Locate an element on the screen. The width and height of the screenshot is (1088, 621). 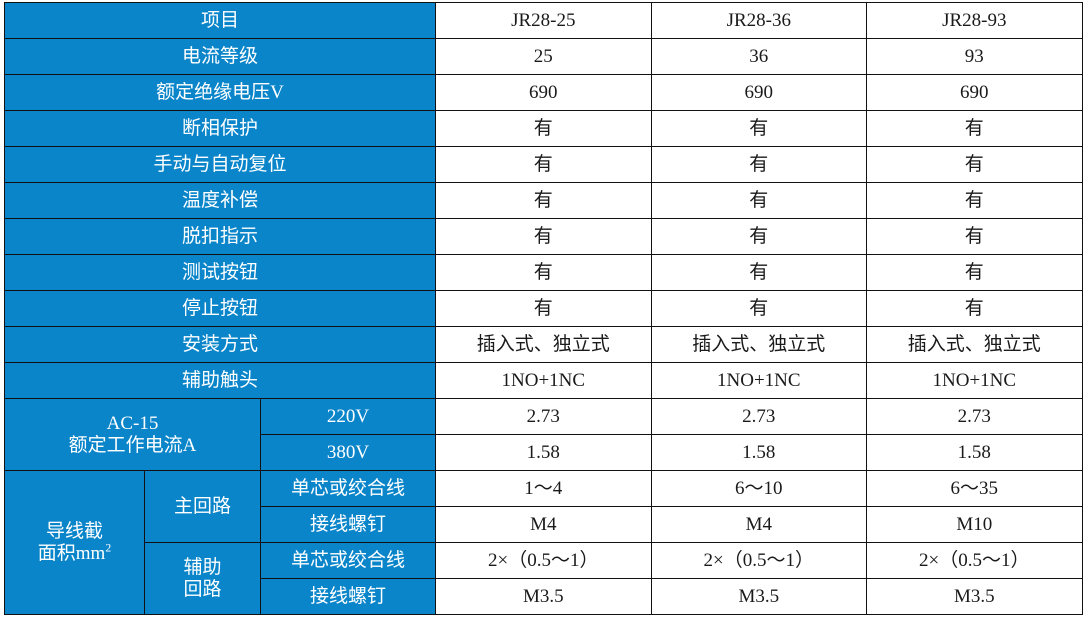
table-row: 测试按钮 有 有 有 is located at coordinates (543, 272).